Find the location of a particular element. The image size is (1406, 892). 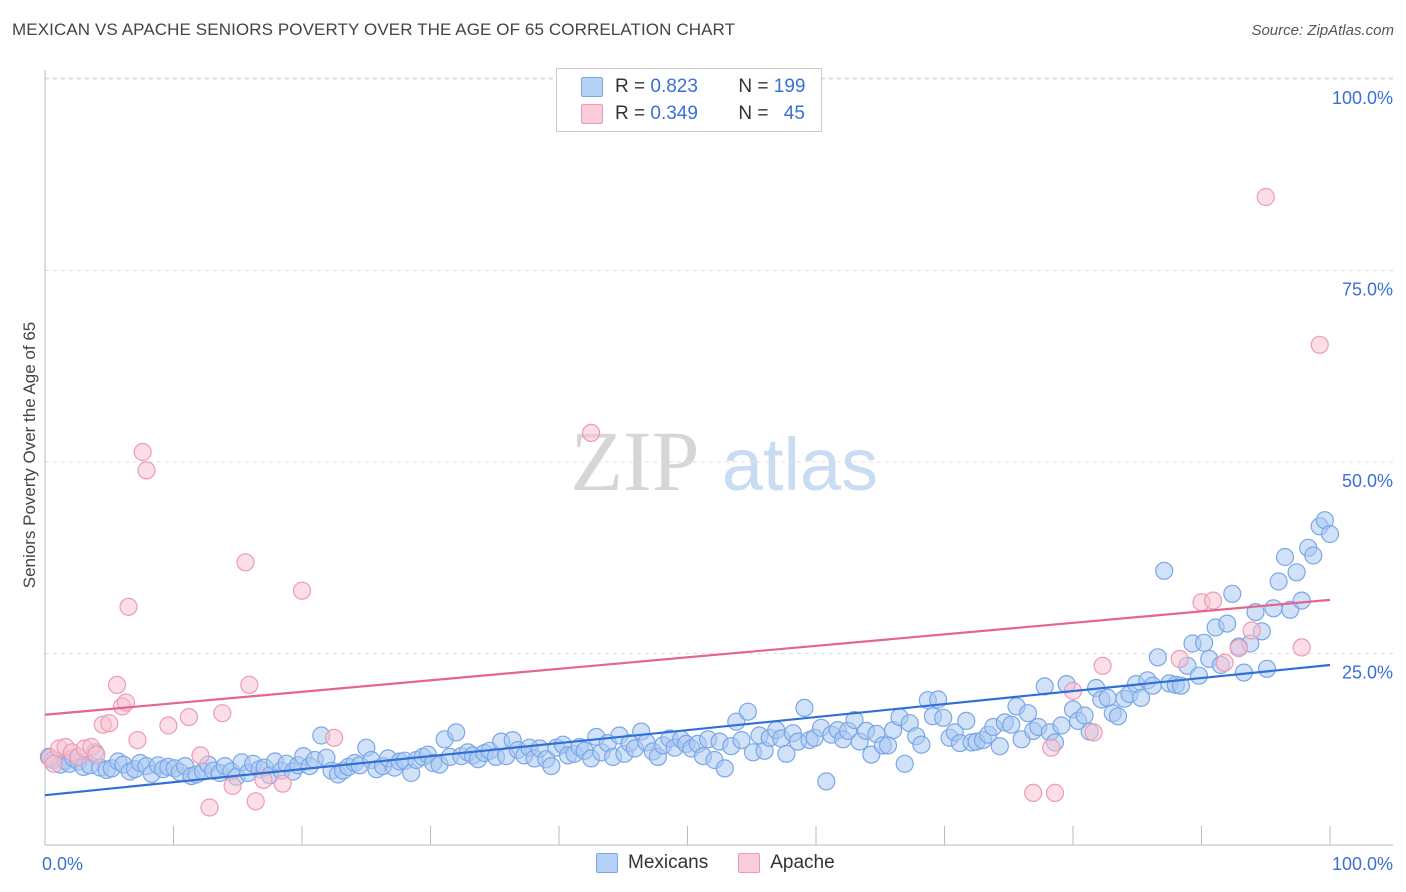

series-legend: Mexicans Apache is located at coordinates (730, 863).